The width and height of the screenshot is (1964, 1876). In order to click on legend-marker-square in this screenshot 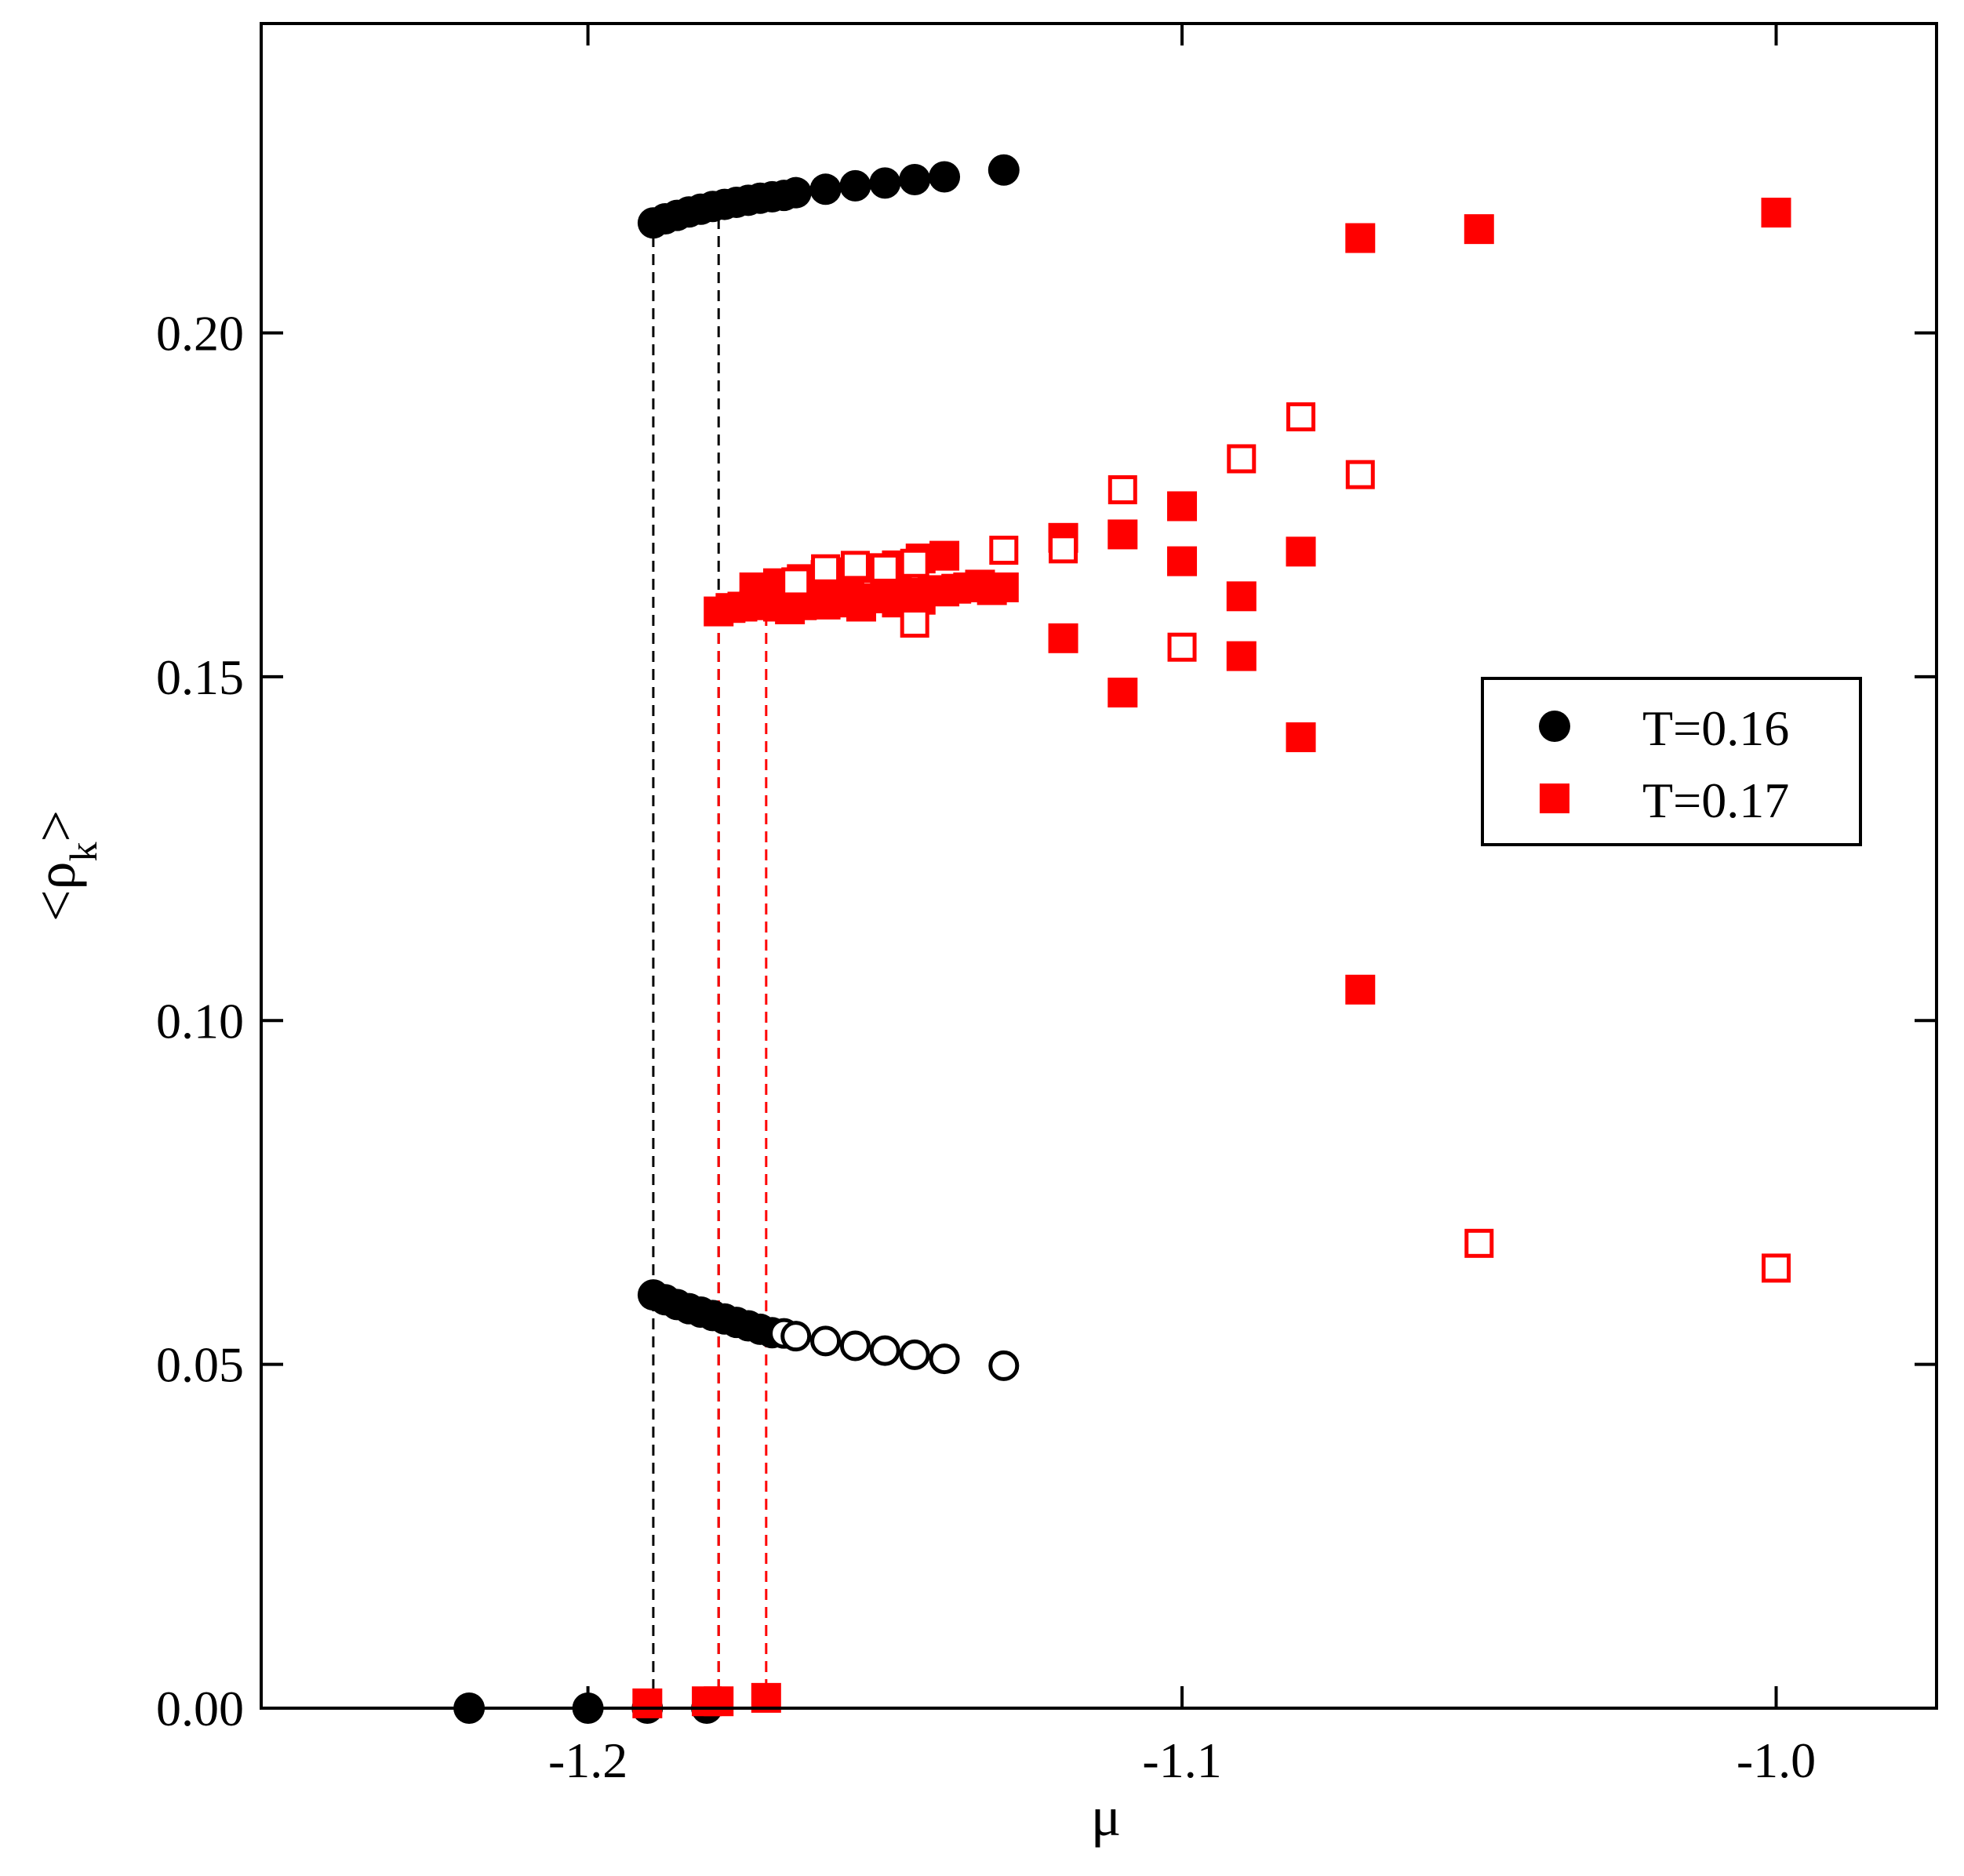, I will do `click(1554, 798)`.